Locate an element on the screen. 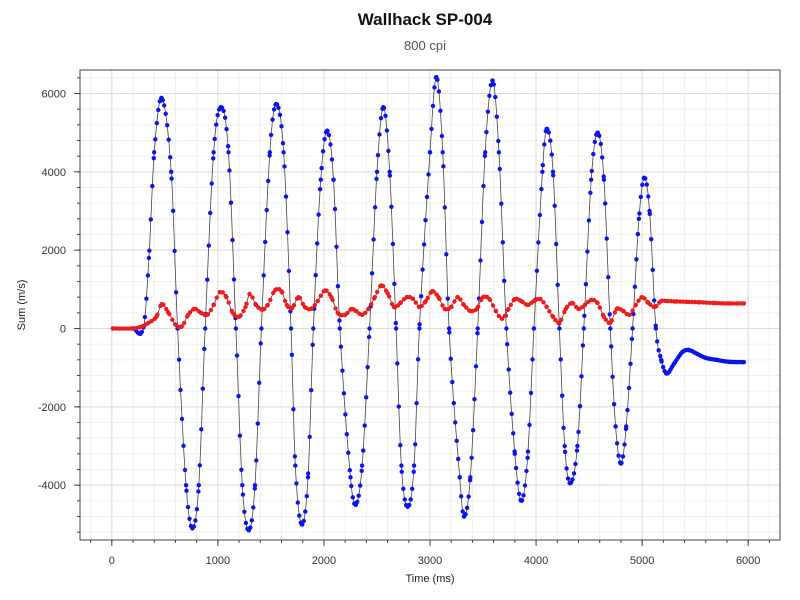  x-tick-label: 2000 is located at coordinates (324, 561).